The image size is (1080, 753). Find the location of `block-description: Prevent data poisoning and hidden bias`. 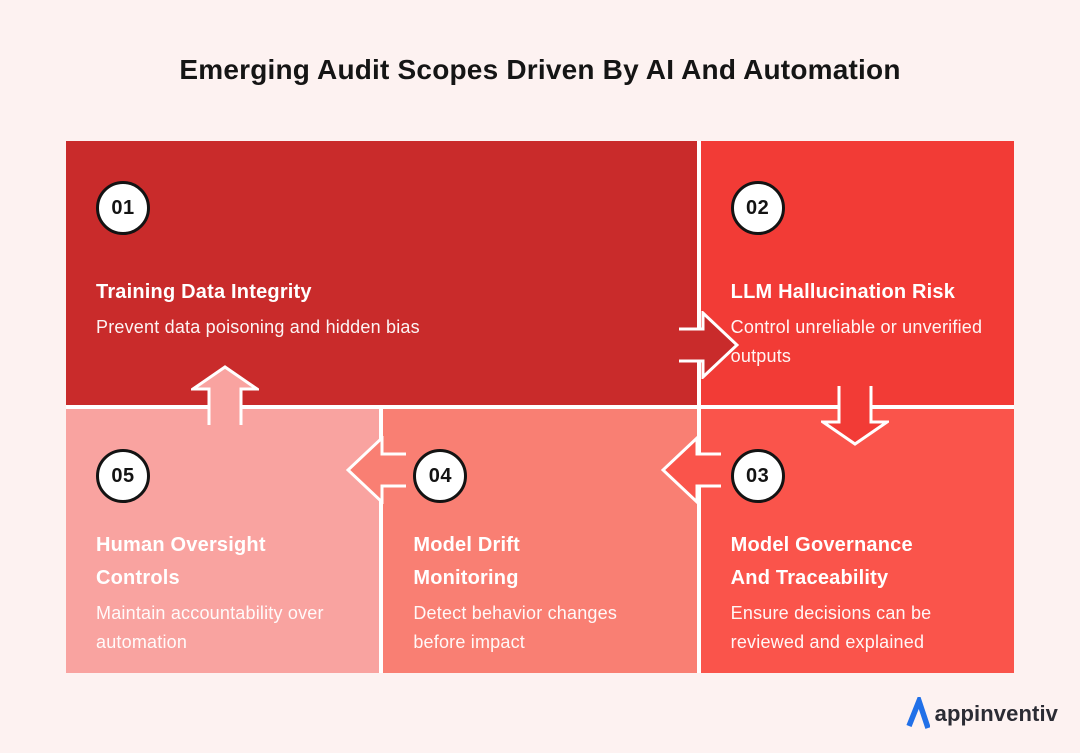

block-description: Prevent data poisoning and hidden bias is located at coordinates (258, 327).